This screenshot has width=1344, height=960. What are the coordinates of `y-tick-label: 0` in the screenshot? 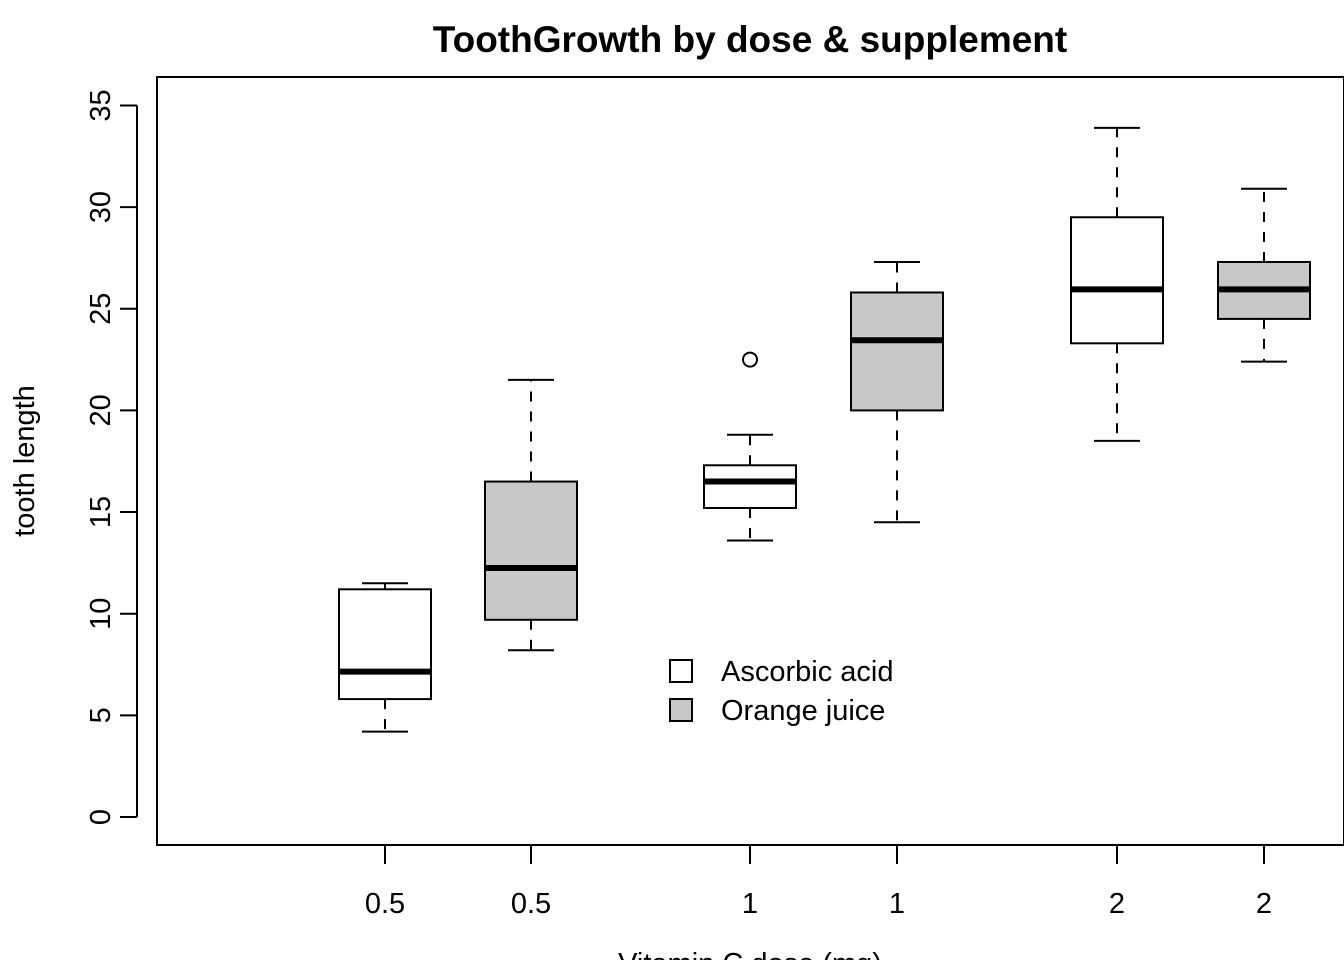 It's located at (101, 817).